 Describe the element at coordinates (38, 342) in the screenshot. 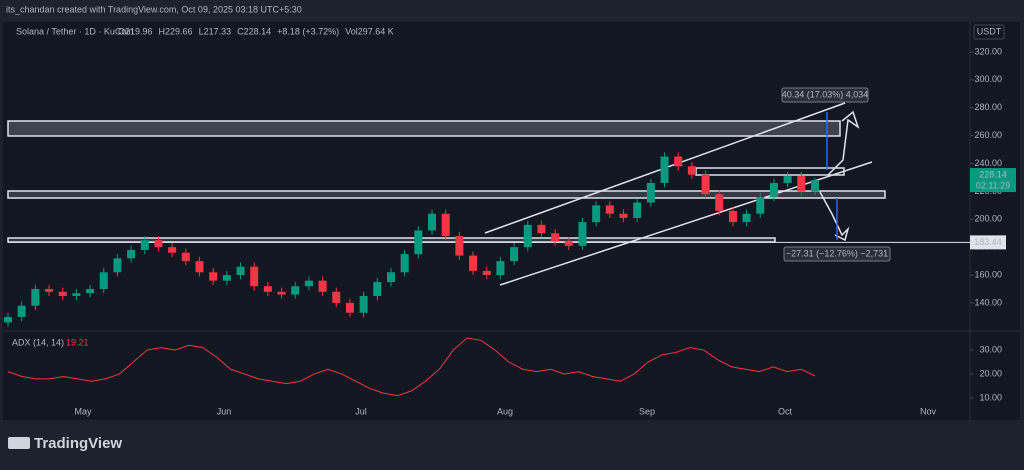

I see `adx-title: ADX (14, 14)` at that location.